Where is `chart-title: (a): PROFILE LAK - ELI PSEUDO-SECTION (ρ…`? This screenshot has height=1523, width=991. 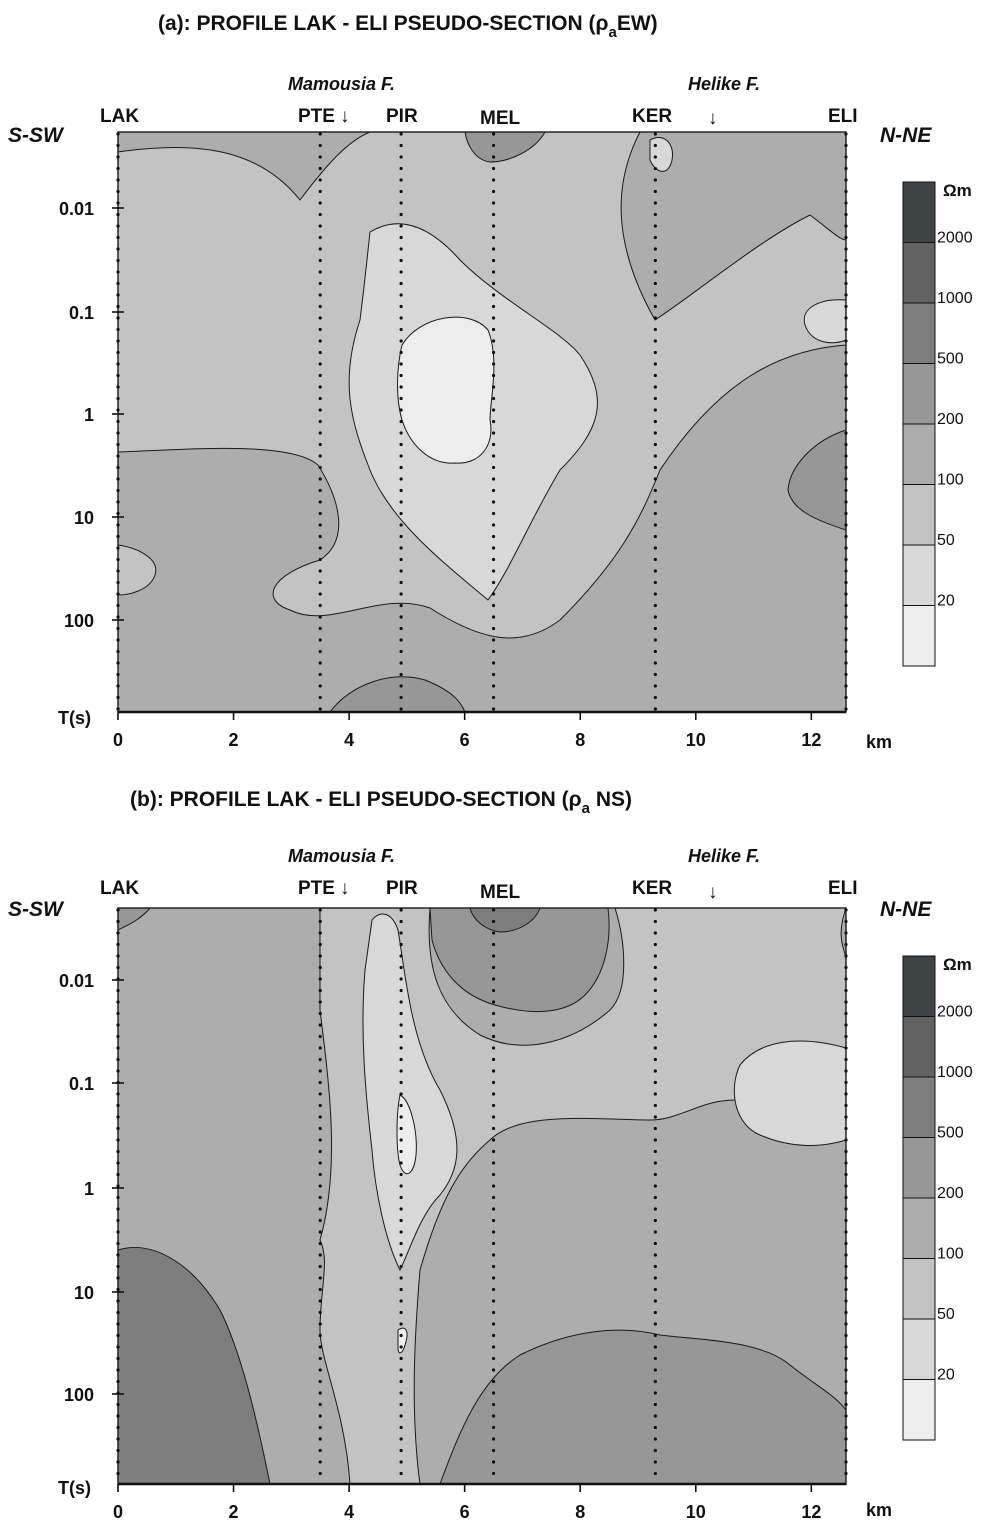
chart-title: (a): PROFILE LAK - ELI PSEUDO-SECTION (ρ… is located at coordinates (408, 26).